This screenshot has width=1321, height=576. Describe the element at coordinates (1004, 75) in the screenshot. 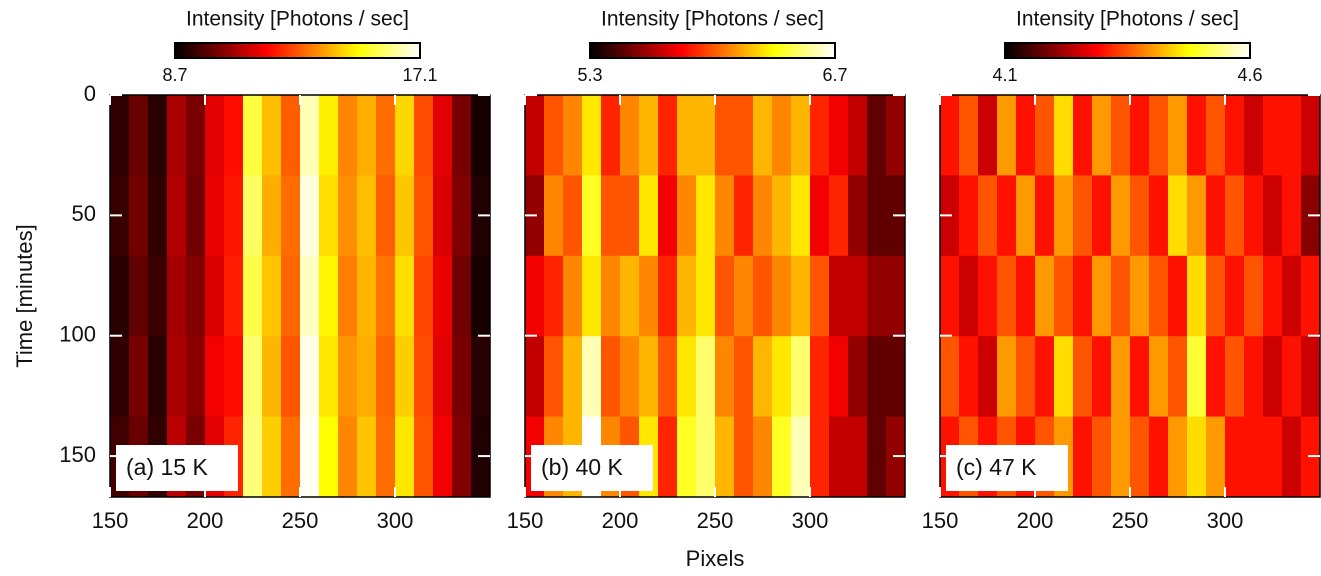

I see `colorbar-tick-label: 4.1` at that location.